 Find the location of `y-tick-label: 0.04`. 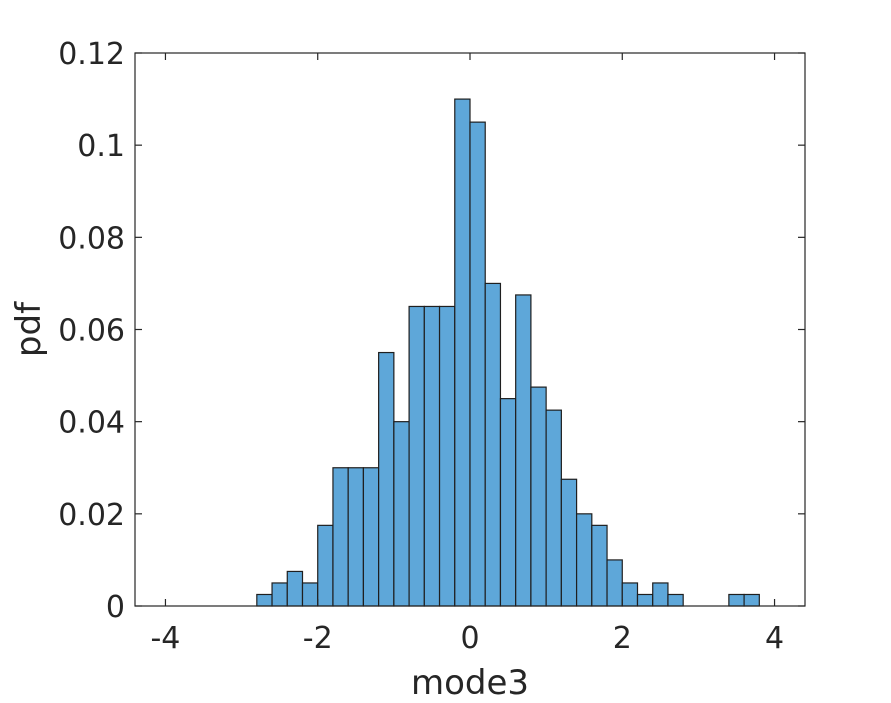

y-tick-label: 0.04 is located at coordinates (91, 423).